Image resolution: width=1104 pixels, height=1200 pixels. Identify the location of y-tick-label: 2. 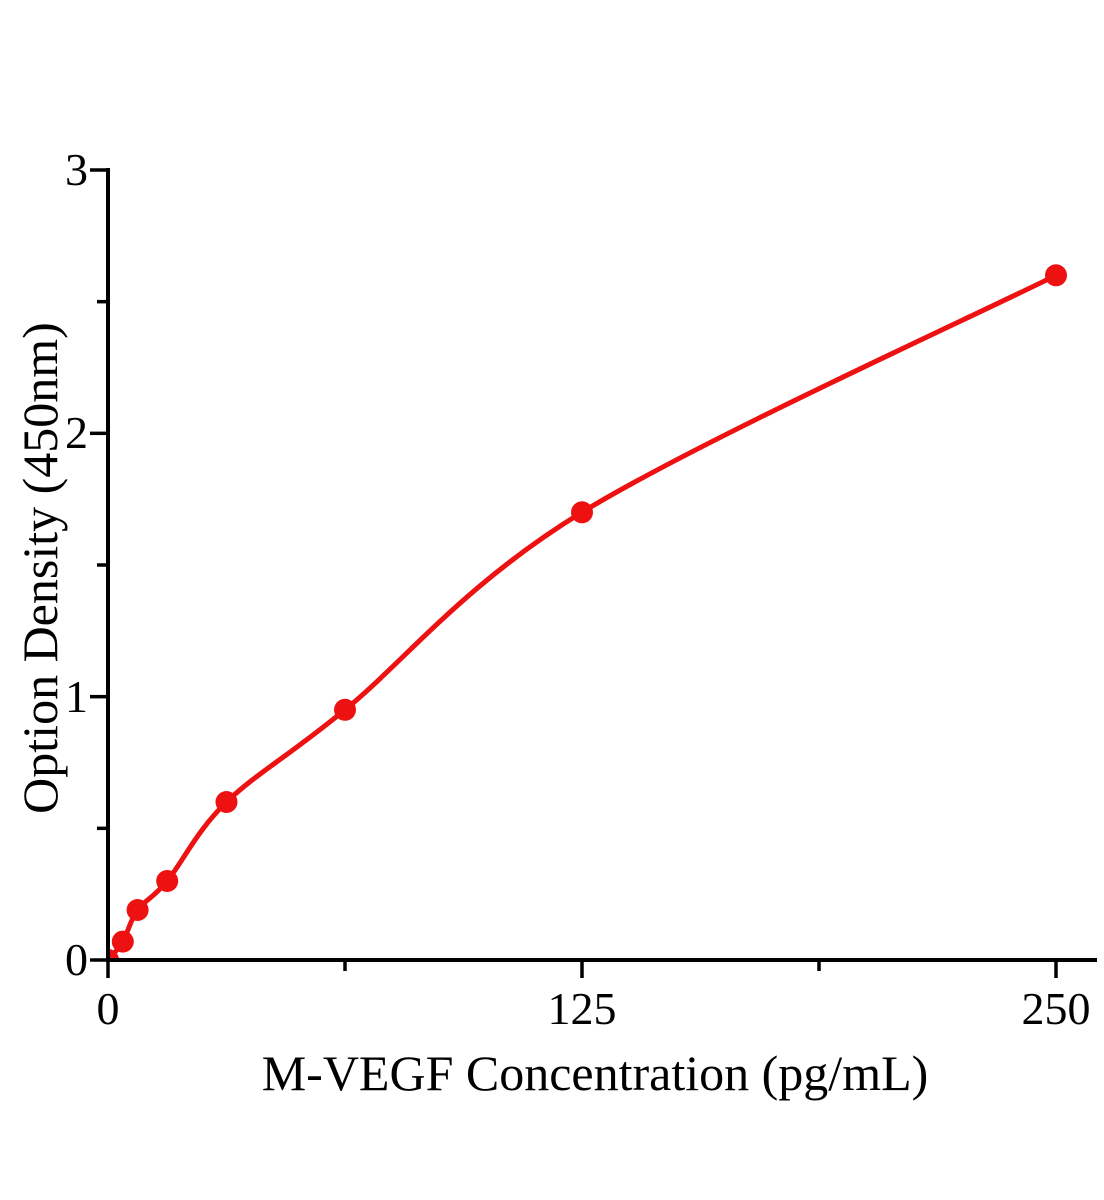
(76, 433).